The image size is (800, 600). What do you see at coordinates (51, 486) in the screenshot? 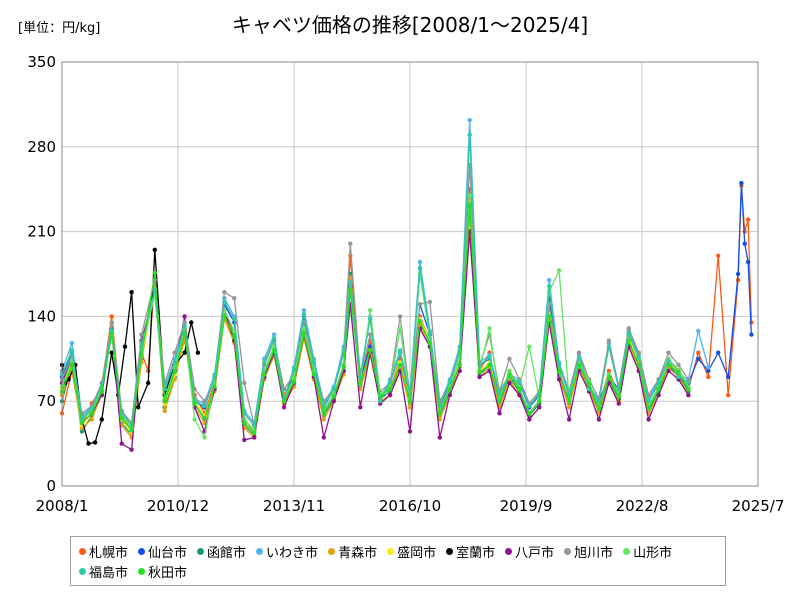
I see `y-tick-label: 0` at bounding box center [51, 486].